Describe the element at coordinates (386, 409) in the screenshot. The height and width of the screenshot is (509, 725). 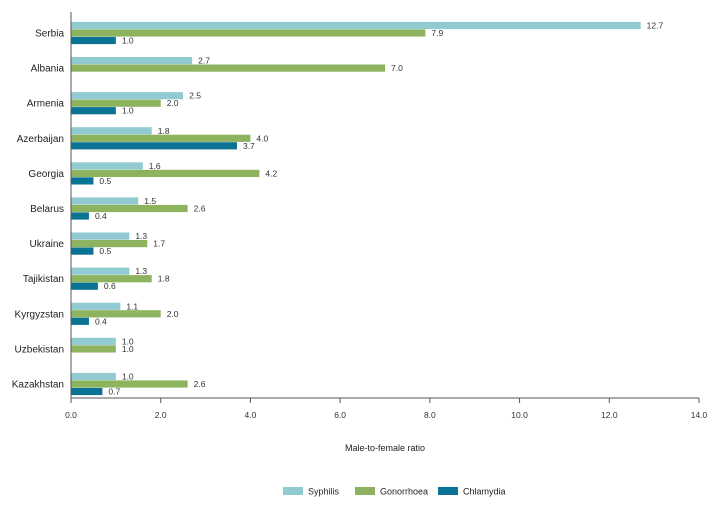
I see `x-ticks-layer: 0.0 2.0 4.0 6.0 8.0 10.0 12.0 14.0` at that location.